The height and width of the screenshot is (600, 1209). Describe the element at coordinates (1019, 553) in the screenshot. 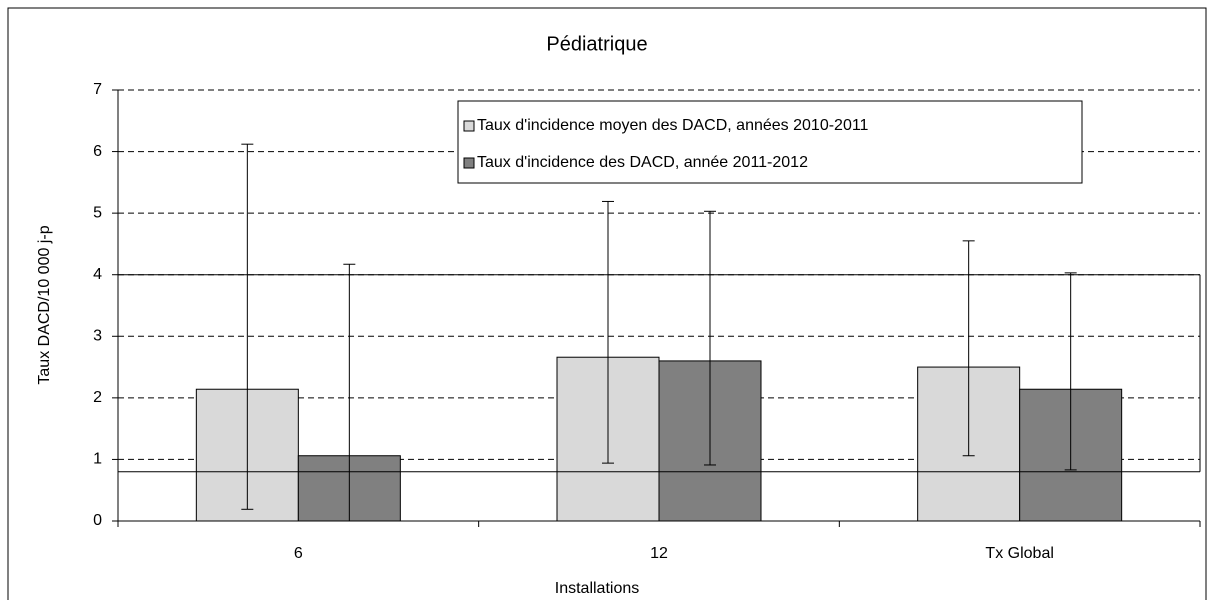

I see `x-tick-label: Tx Global` at that location.